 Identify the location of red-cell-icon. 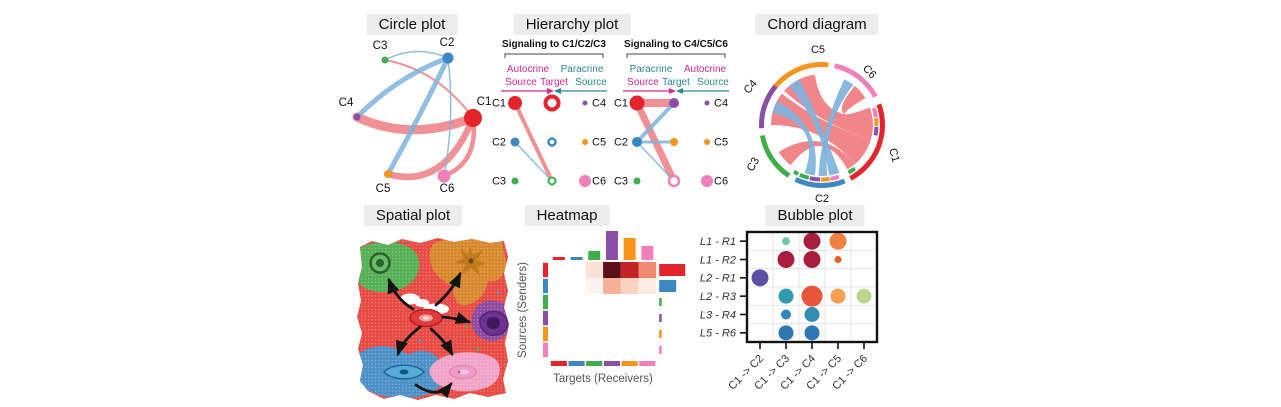
(426, 318).